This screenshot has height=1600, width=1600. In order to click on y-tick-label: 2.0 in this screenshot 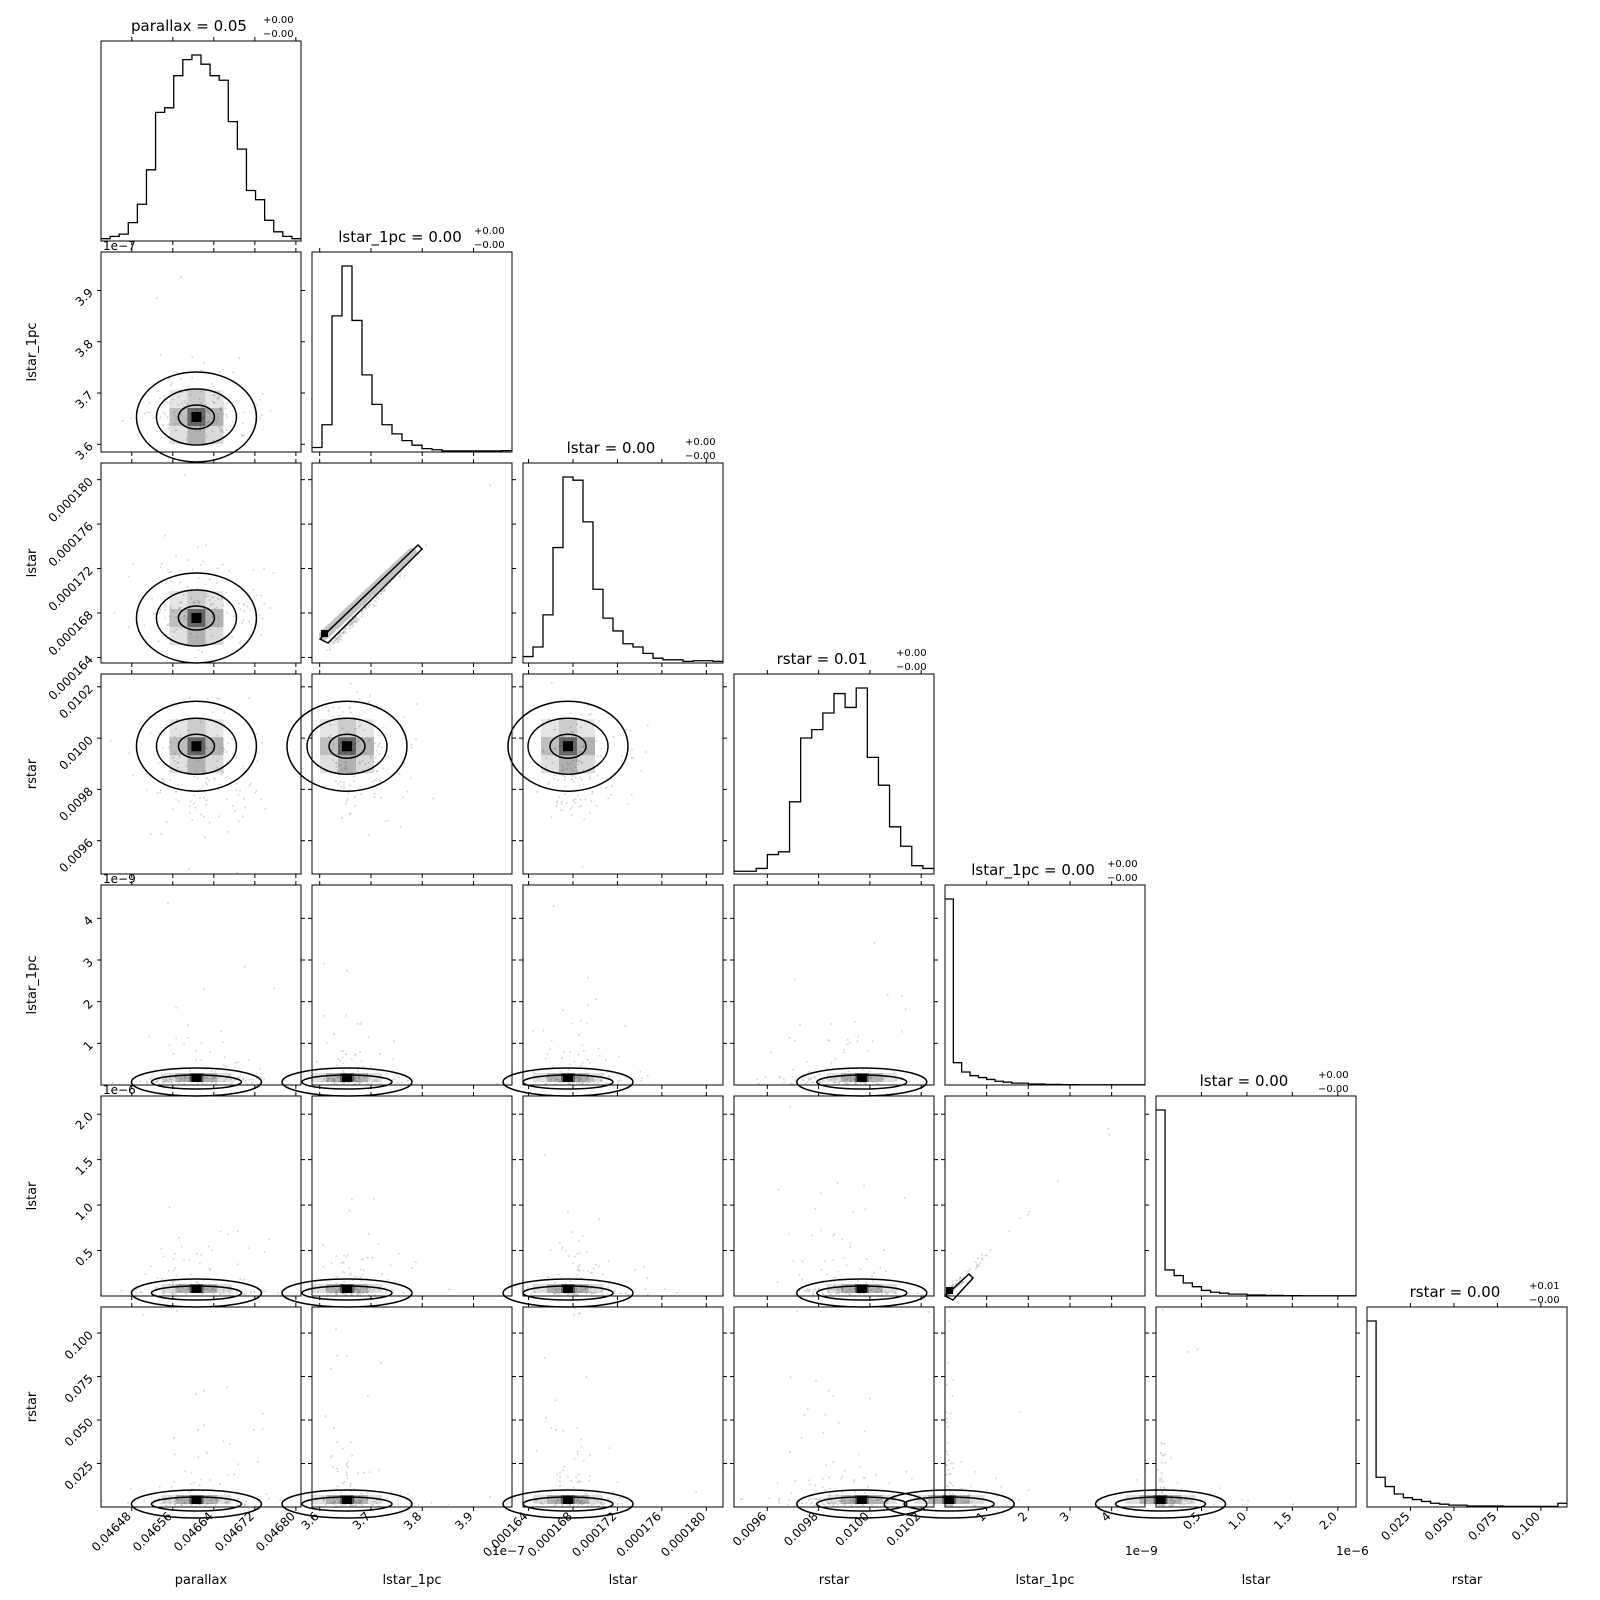, I will do `click(84, 1120)`.